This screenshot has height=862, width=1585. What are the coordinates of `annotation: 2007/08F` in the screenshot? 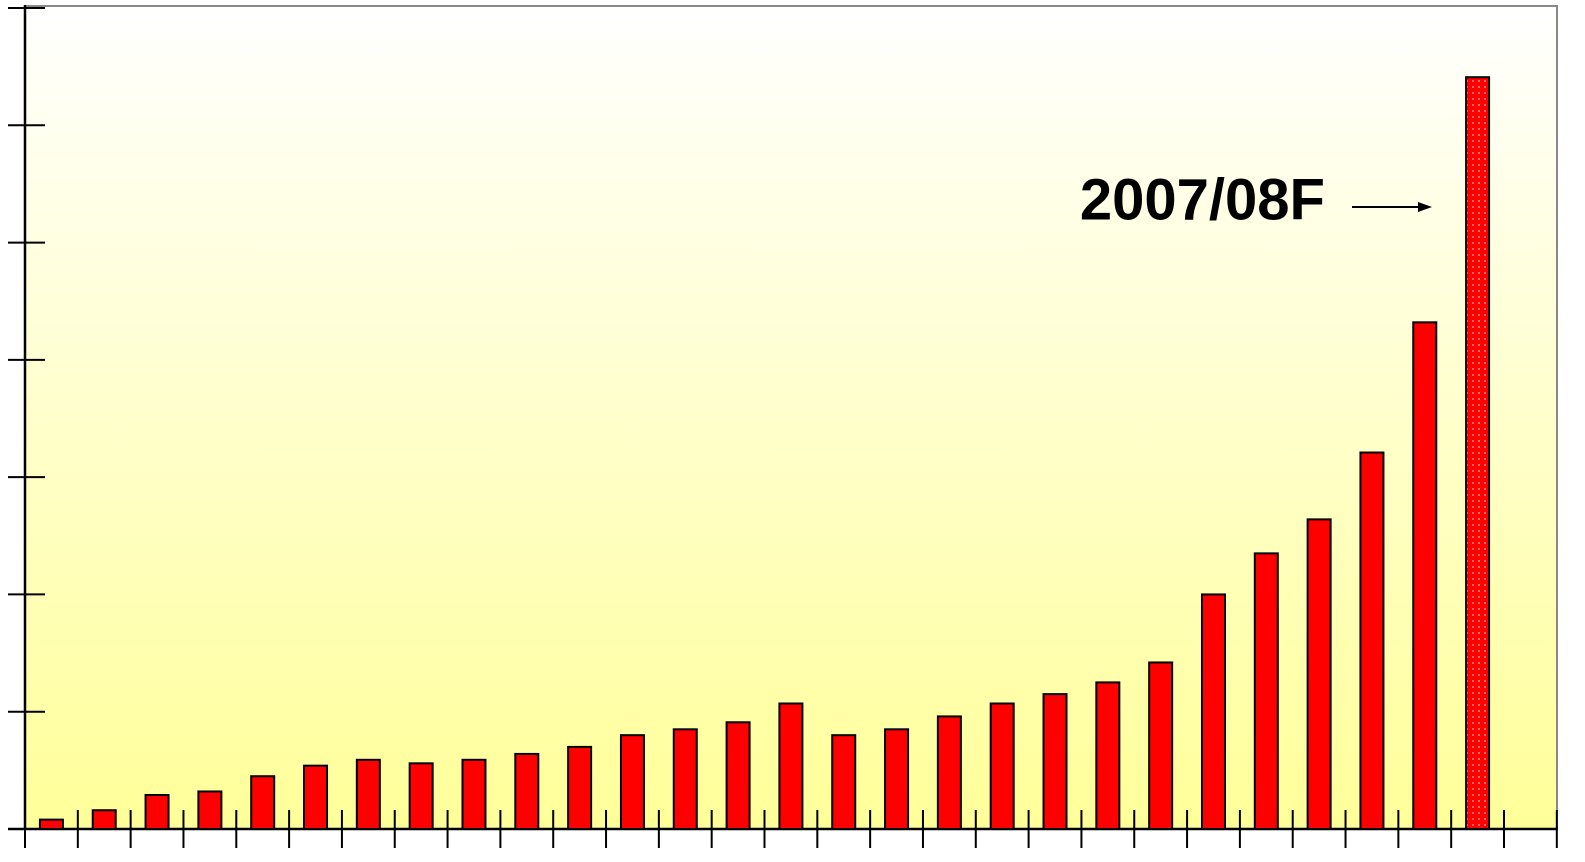 It's located at (1202, 199).